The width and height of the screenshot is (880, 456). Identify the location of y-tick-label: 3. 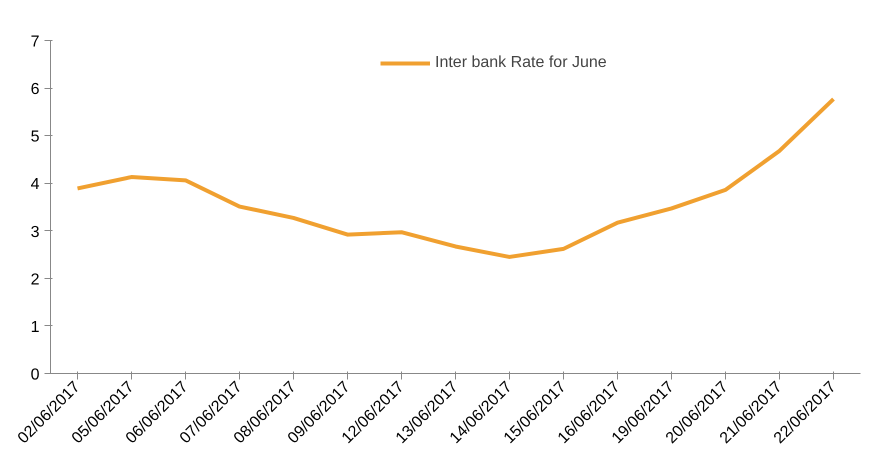
(35, 232).